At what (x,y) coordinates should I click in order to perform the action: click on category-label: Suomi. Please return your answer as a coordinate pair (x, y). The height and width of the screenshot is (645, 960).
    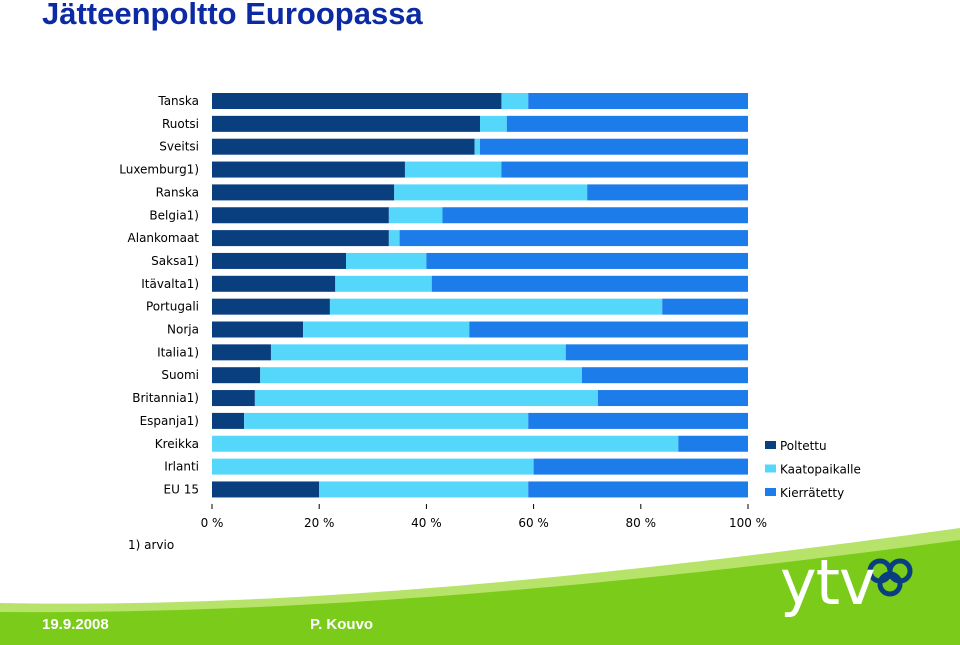
    Looking at the image, I should click on (180, 375).